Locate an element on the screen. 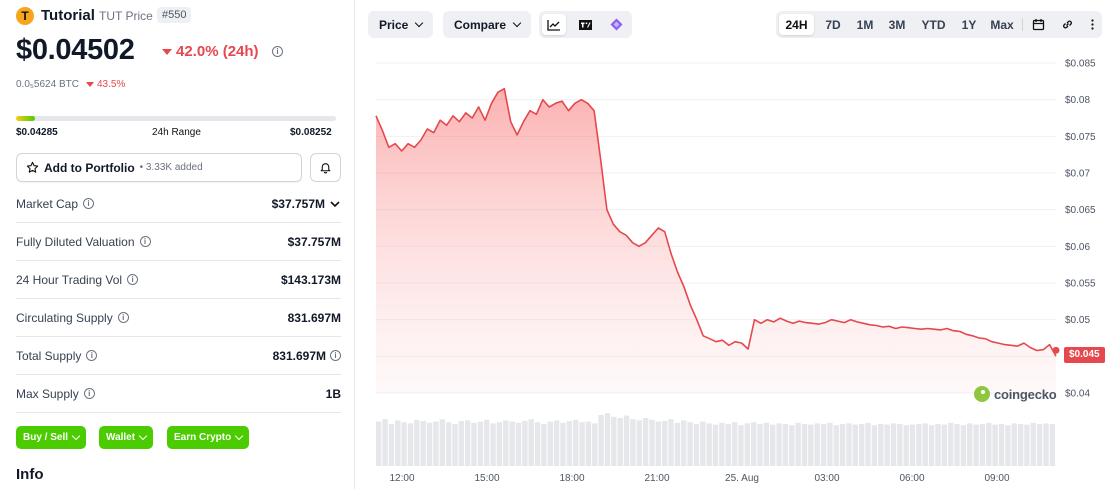 This screenshot has width=1115, height=489. buy-sell-button: Buy / Sell is located at coordinates (51, 437).